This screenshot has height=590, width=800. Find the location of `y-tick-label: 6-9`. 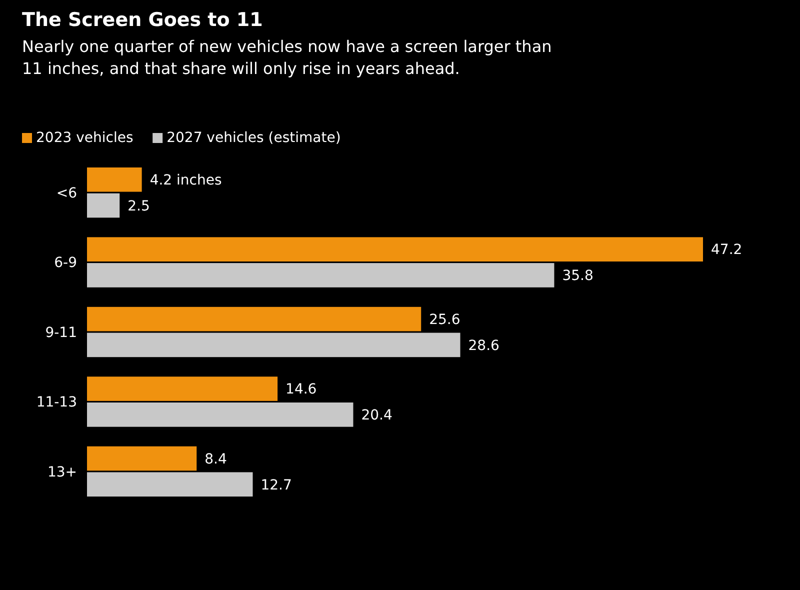

y-tick-label: 6-9 is located at coordinates (65, 263).